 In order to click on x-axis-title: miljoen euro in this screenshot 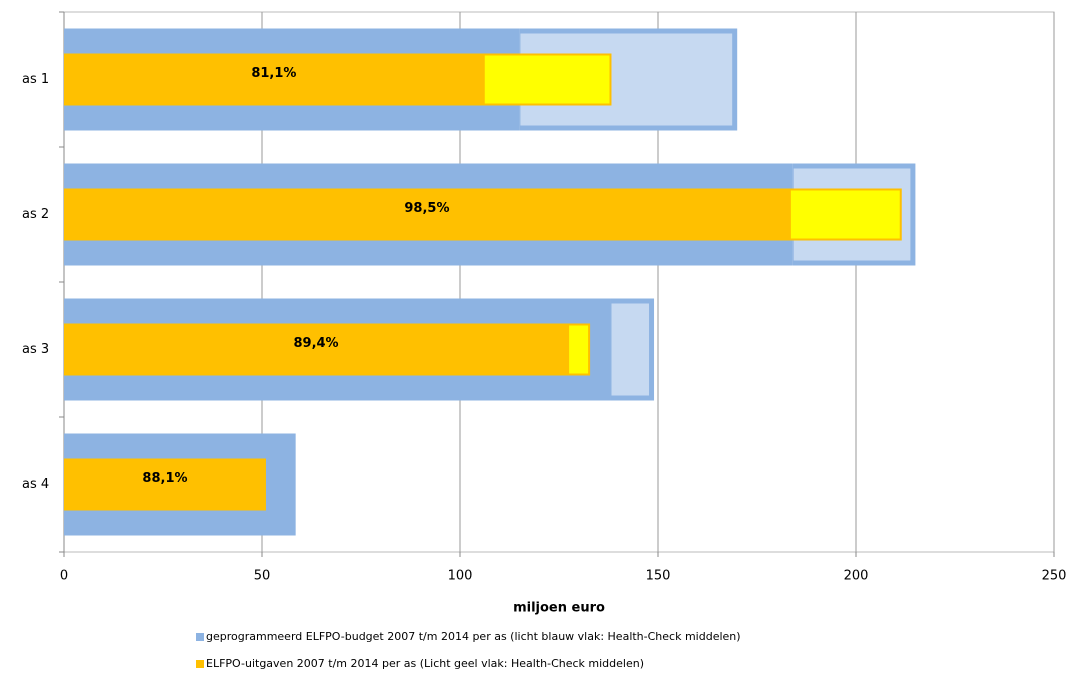, I will do `click(559, 608)`.